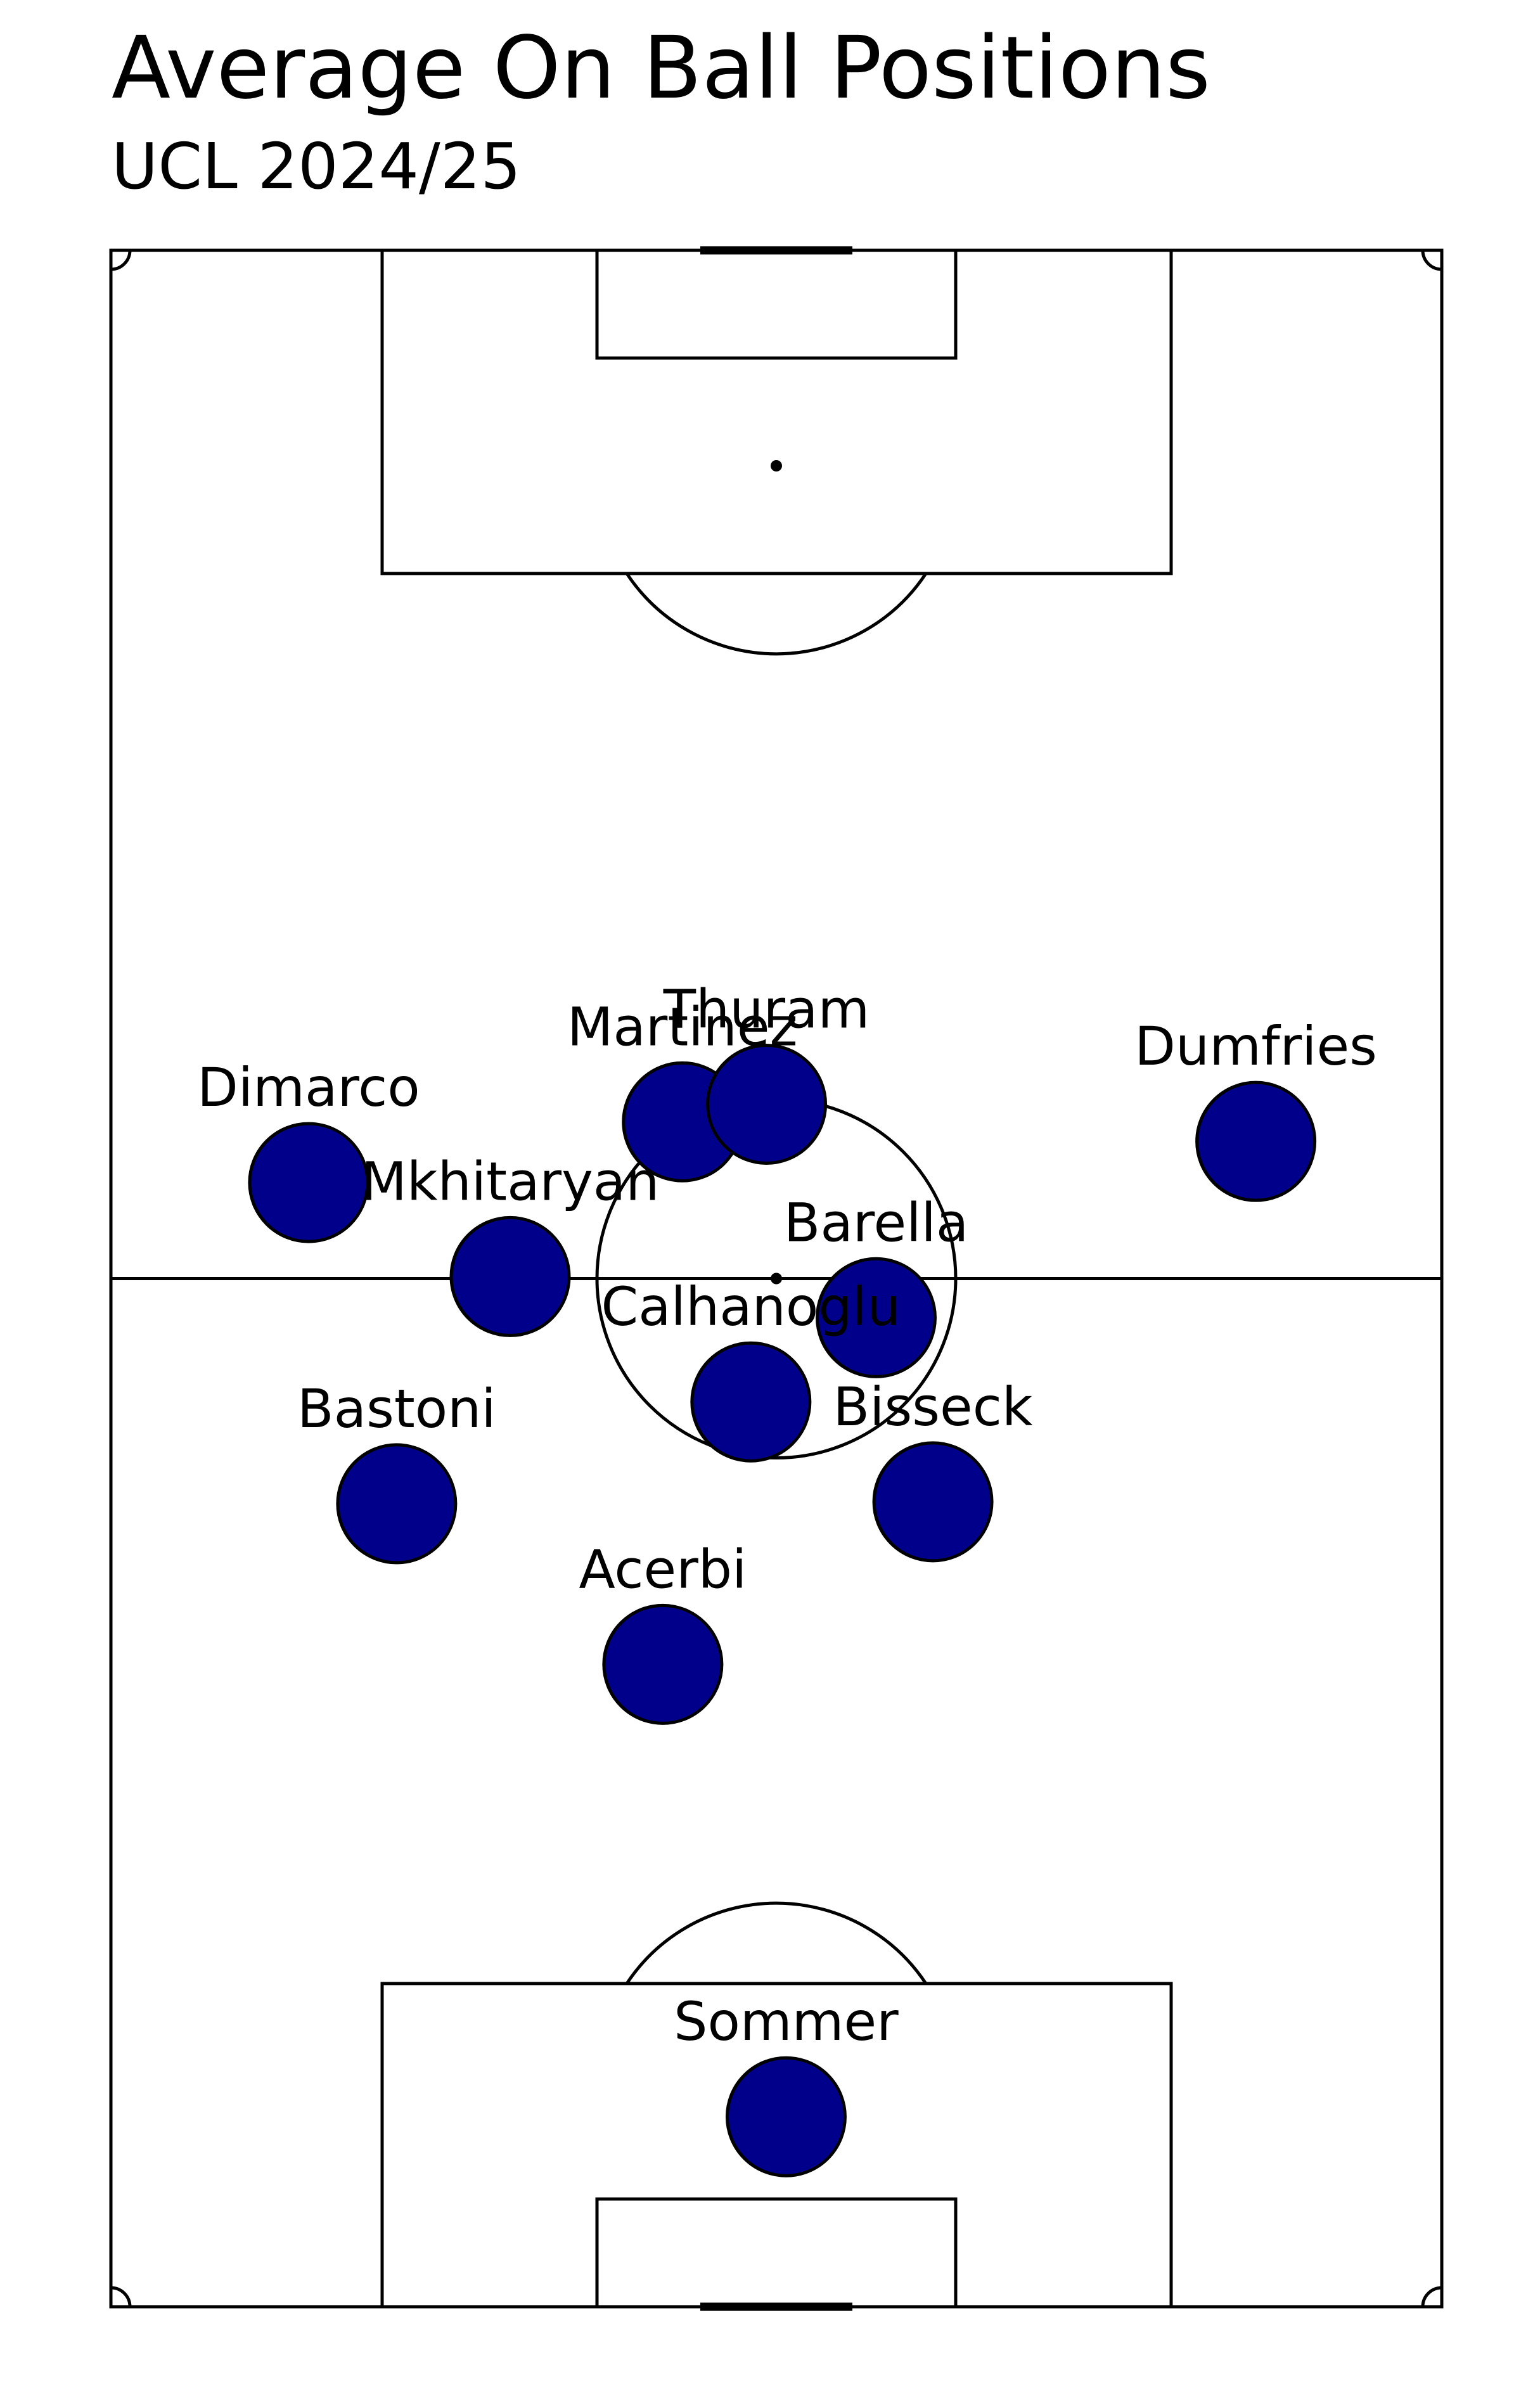 Image resolution: width=1540 pixels, height=2398 pixels. I want to click on bottom-penalty-arc, so click(777, 1943).